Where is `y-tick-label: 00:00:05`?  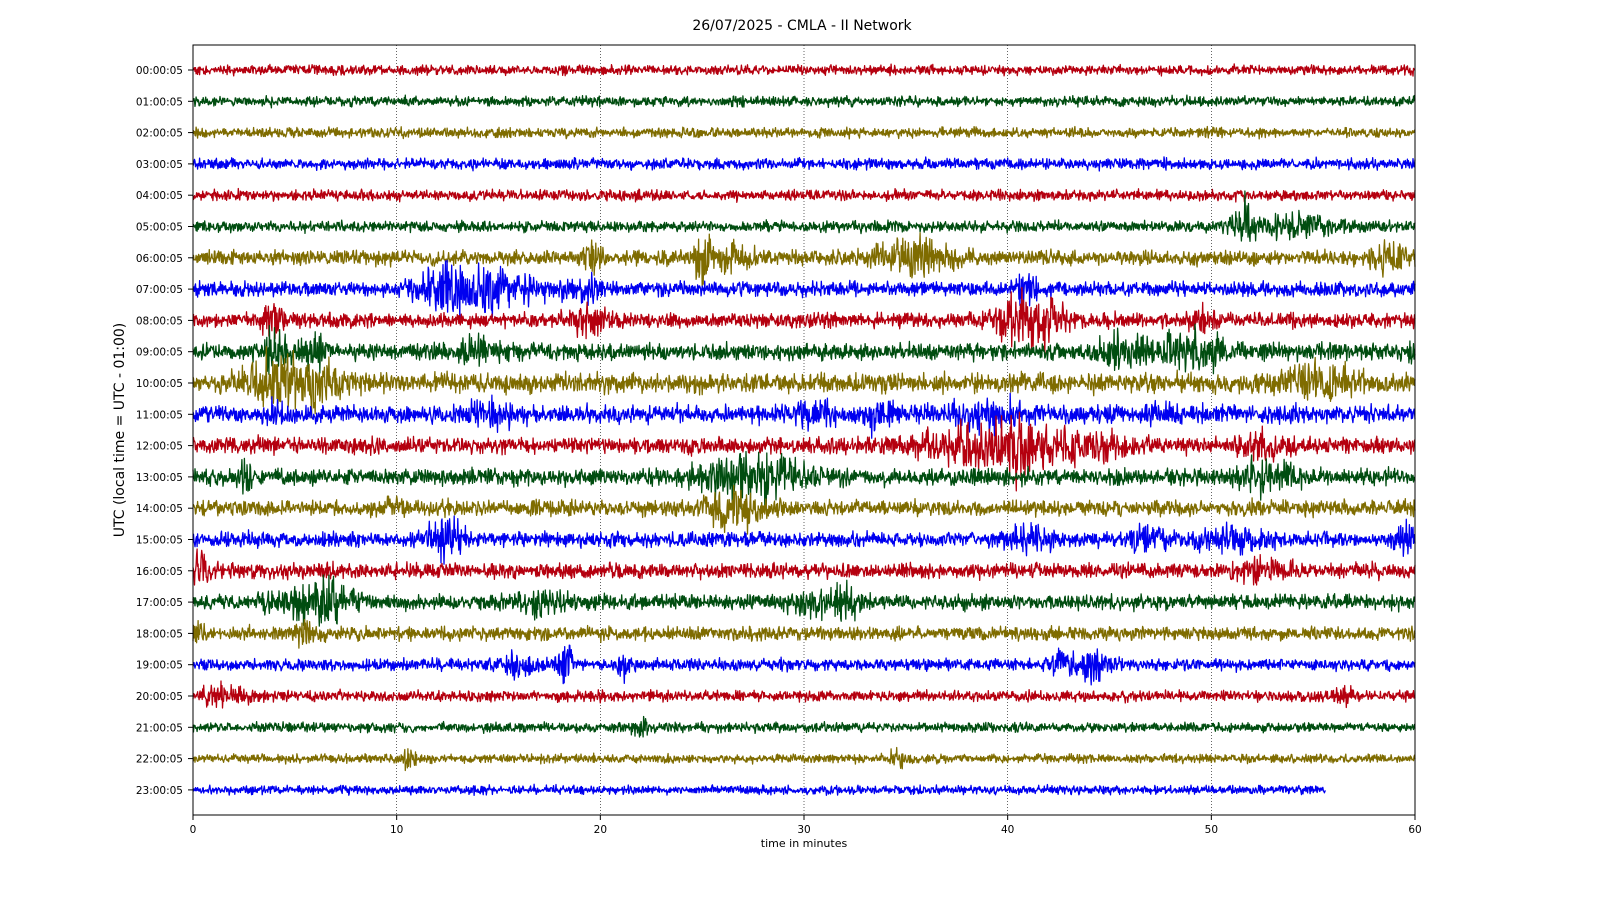 y-tick-label: 00:00:05 is located at coordinates (159, 71).